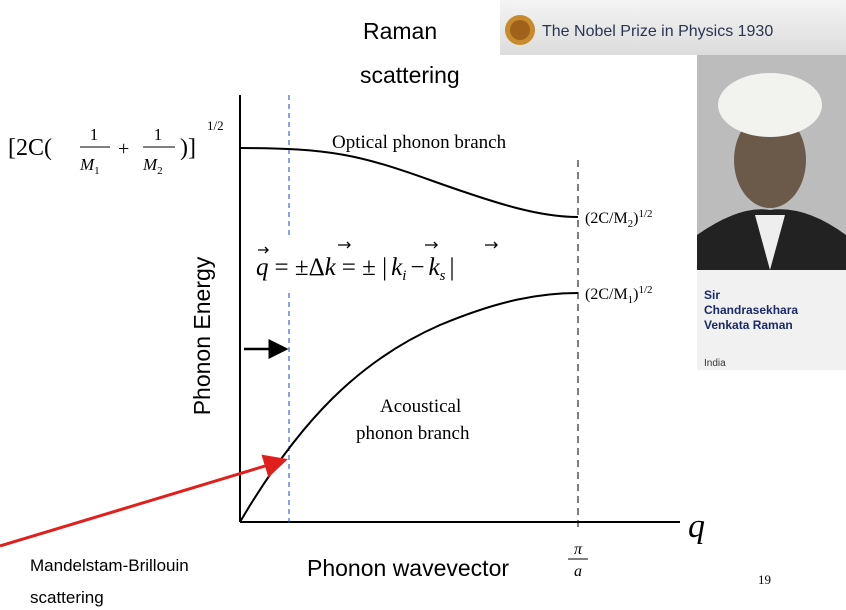 This screenshot has width=846, height=610. Describe the element at coordinates (657, 31) in the screenshot. I see `banner-title: The Nobel Prize in Physics 1930` at that location.